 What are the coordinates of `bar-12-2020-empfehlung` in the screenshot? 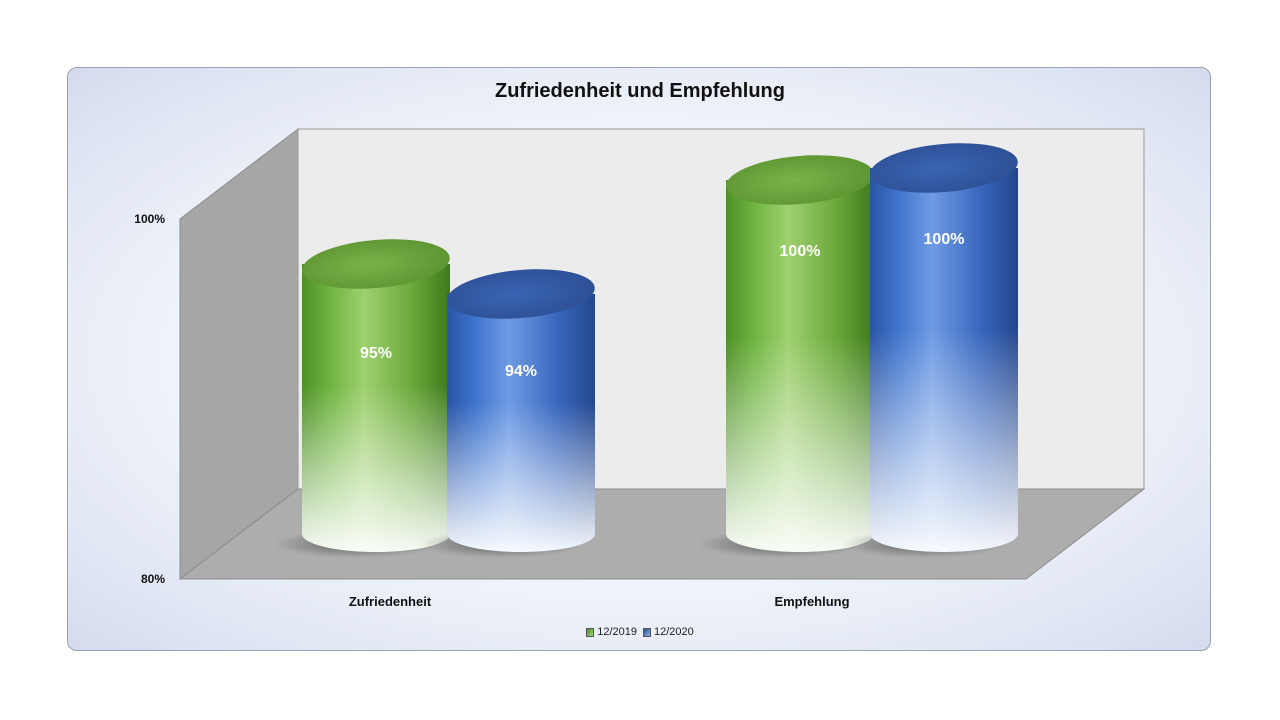 It's located at (930, 350).